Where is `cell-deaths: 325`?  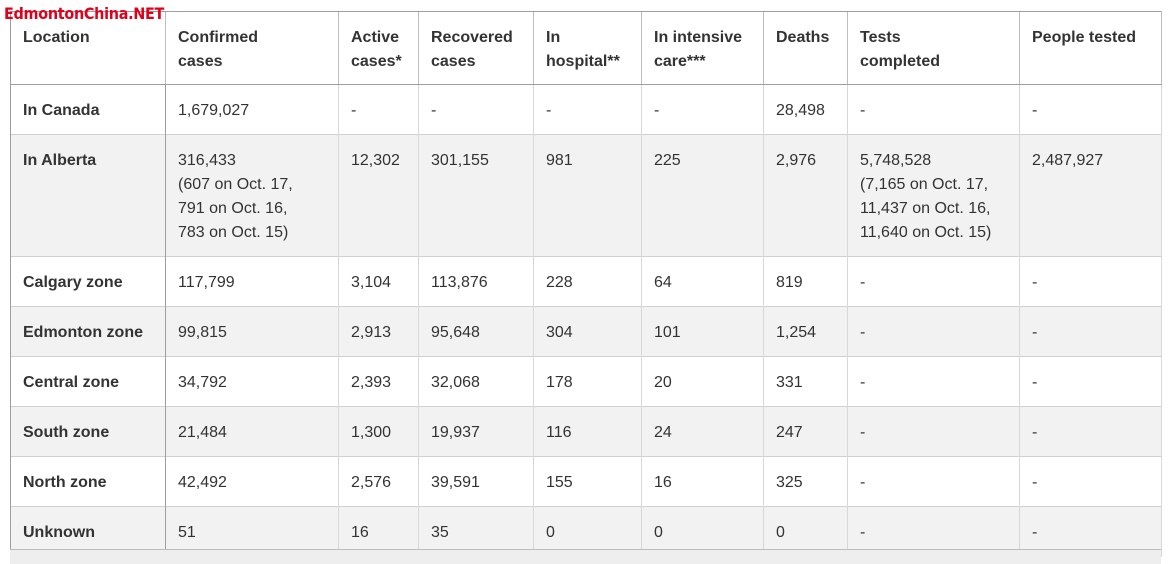 cell-deaths: 325 is located at coordinates (805, 481).